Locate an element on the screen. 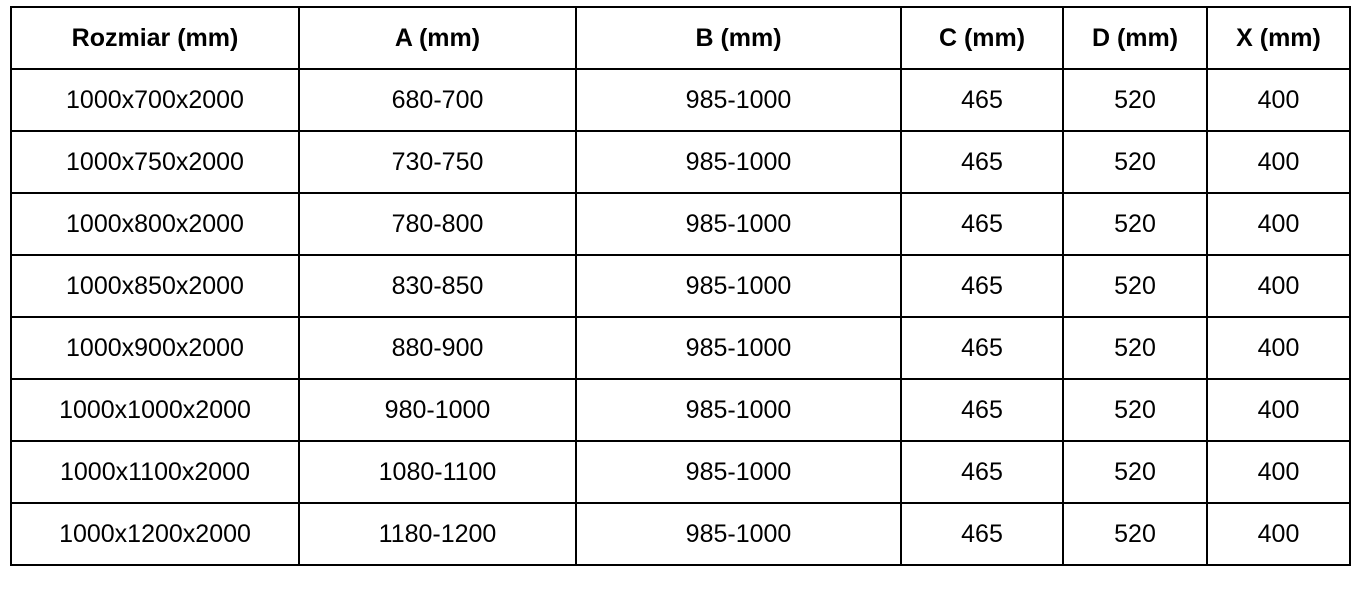 This screenshot has height=589, width=1357. cell-size: 1000x1100x2000 is located at coordinates (155, 472).